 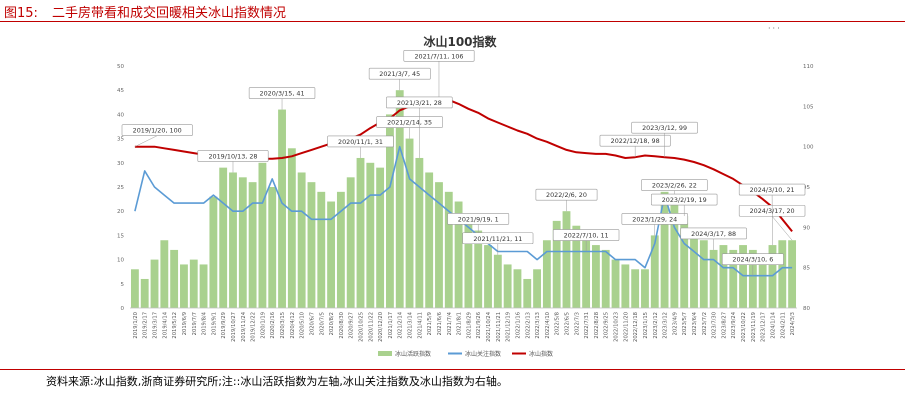 What do you see at coordinates (806, 188) in the screenshot?
I see `right-tick-label: 95` at bounding box center [806, 188].